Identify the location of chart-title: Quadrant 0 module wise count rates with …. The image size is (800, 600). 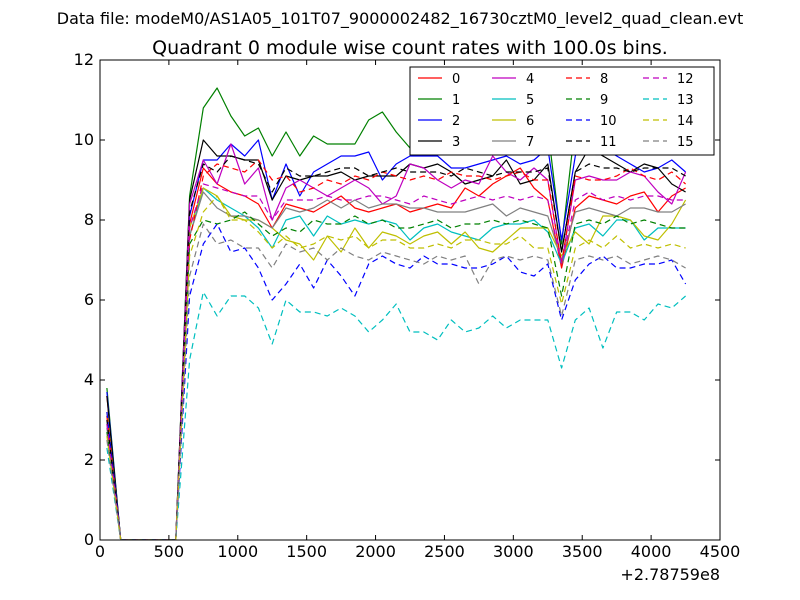
(410, 48).